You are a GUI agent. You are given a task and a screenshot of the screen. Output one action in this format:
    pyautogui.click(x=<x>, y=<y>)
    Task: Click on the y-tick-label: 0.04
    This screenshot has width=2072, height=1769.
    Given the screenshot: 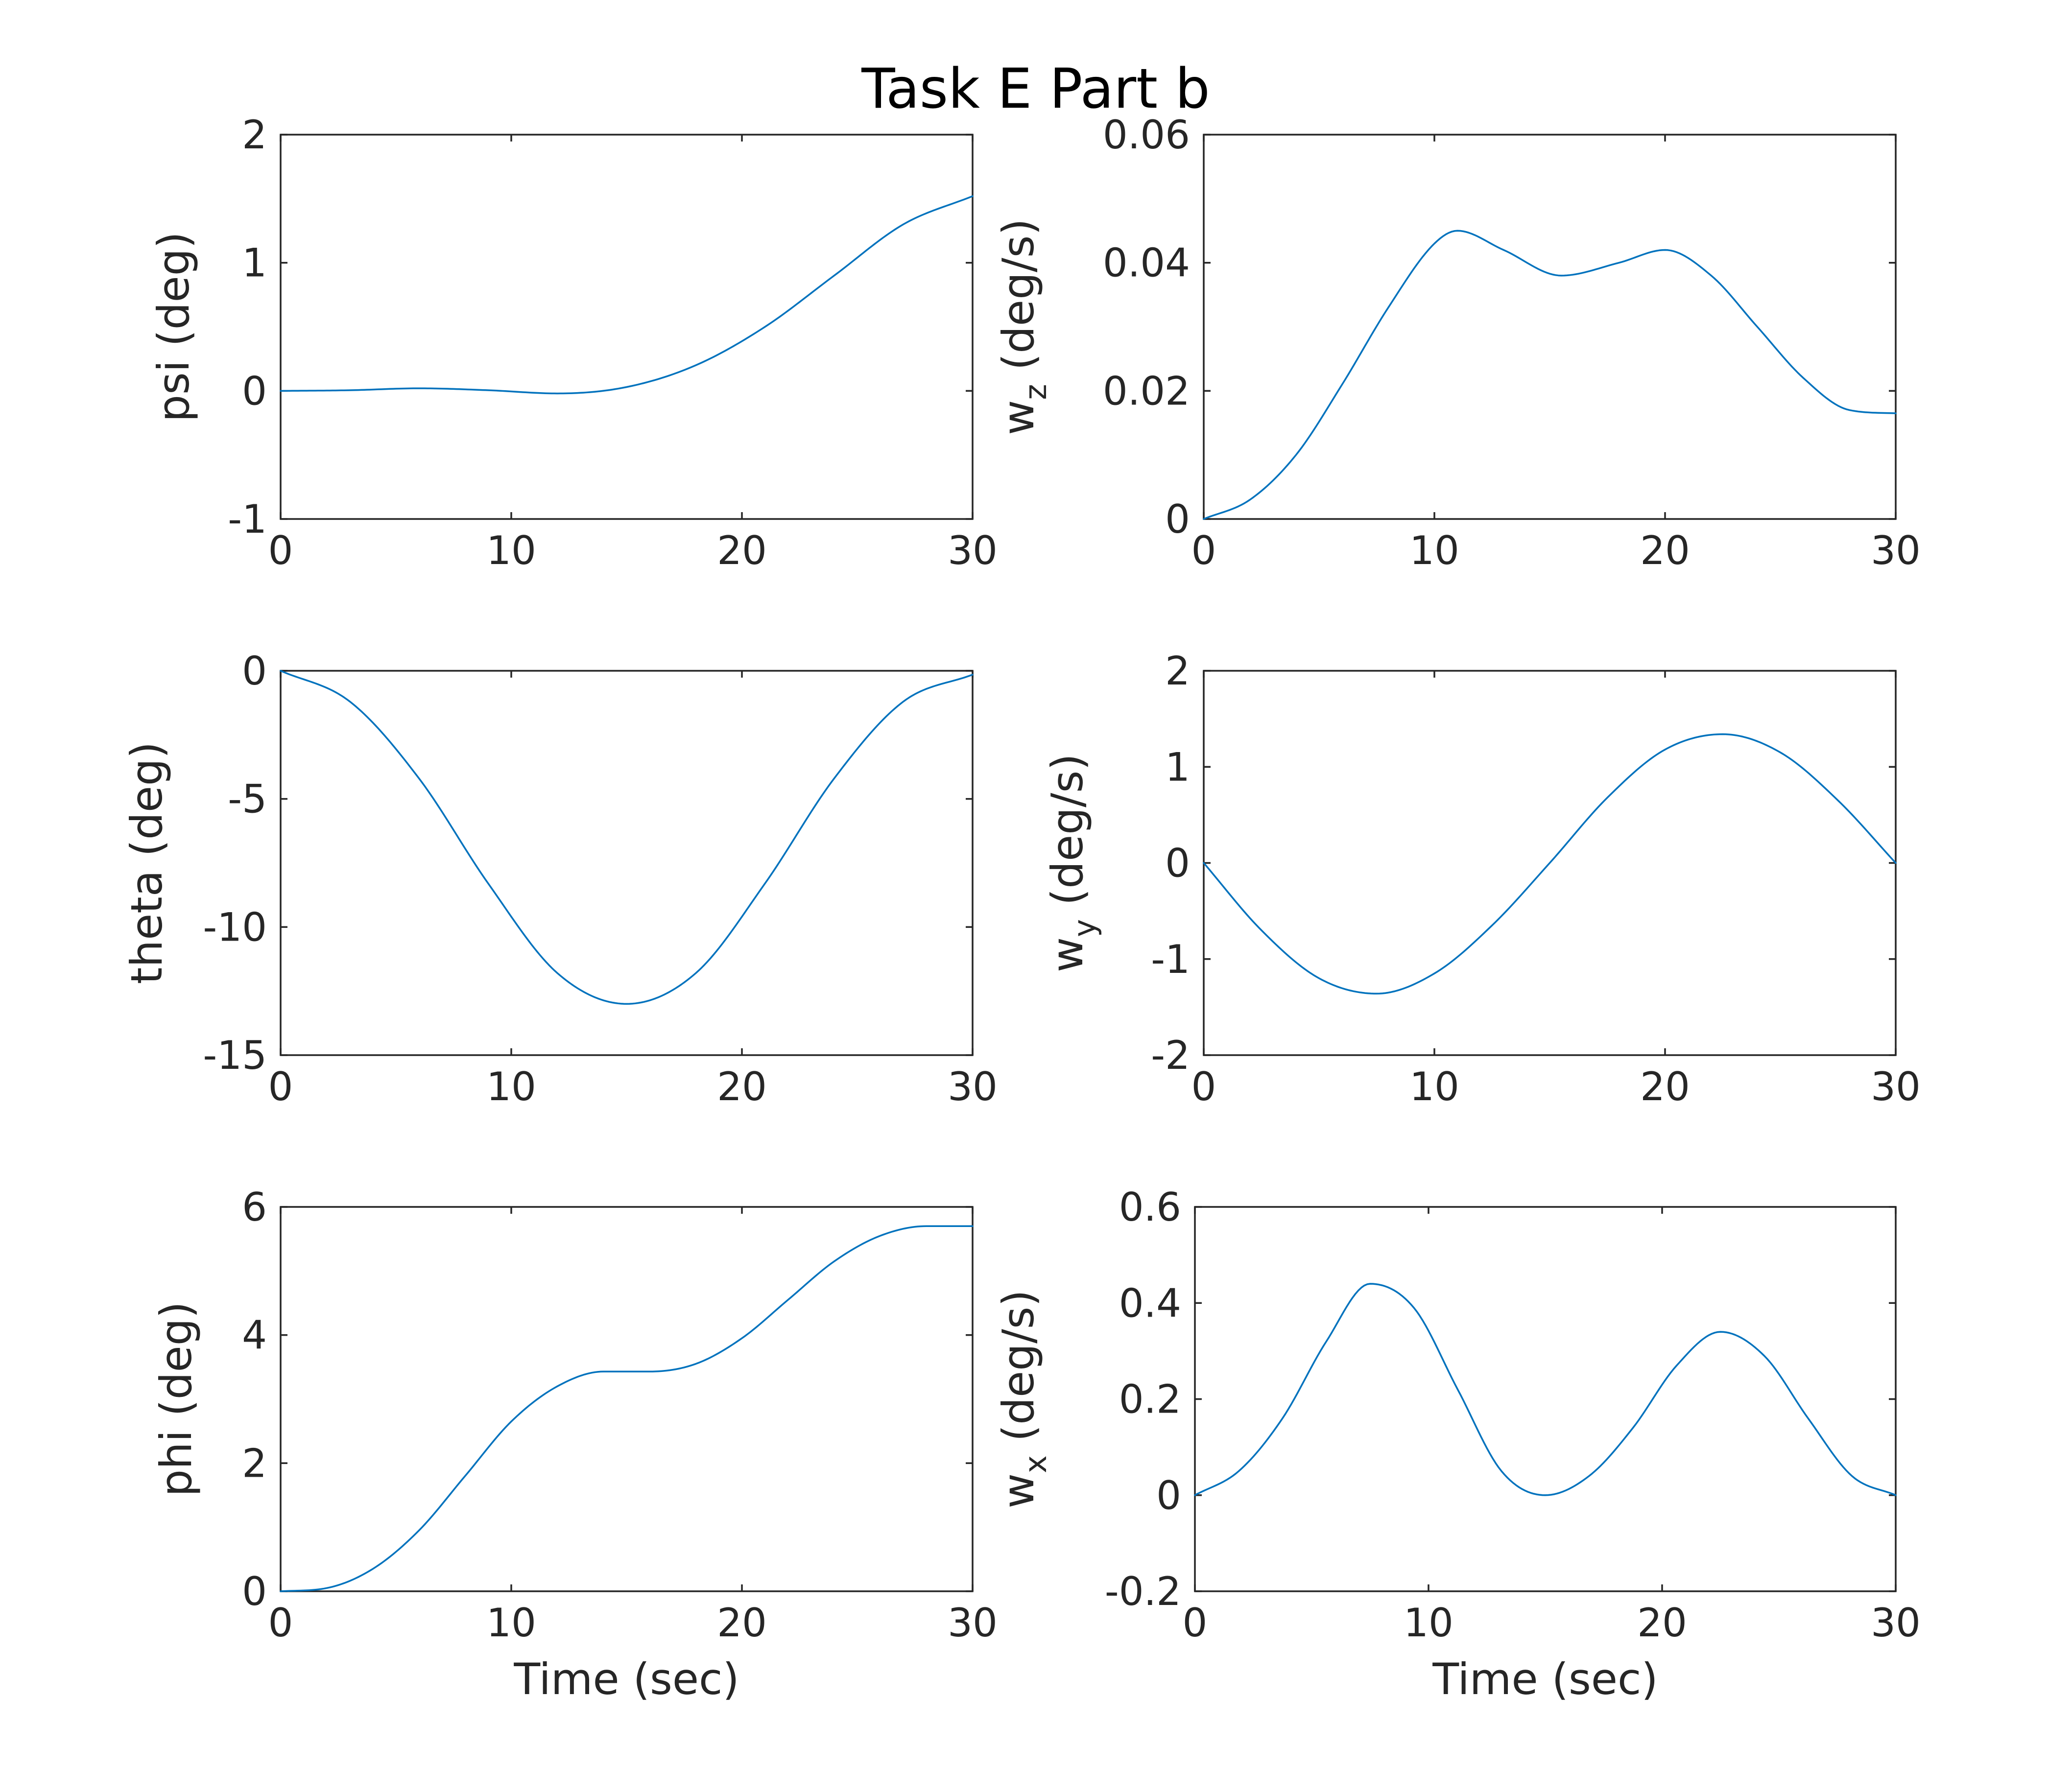 What is the action you would take?
    pyautogui.click(x=1147, y=263)
    